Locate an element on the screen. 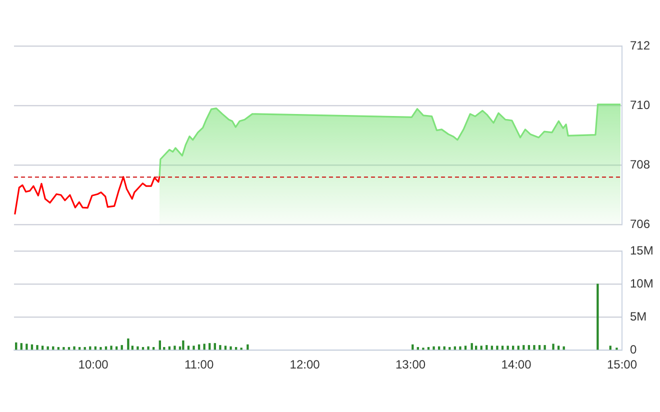 This screenshot has height=412, width=660. x-tick-label: 13:00 is located at coordinates (411, 365).